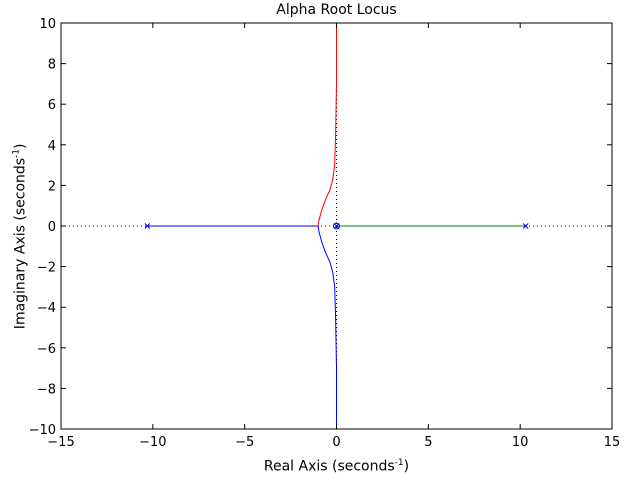 The image size is (634, 484). What do you see at coordinates (52, 146) in the screenshot?
I see `y-tick-label: 4` at bounding box center [52, 146].